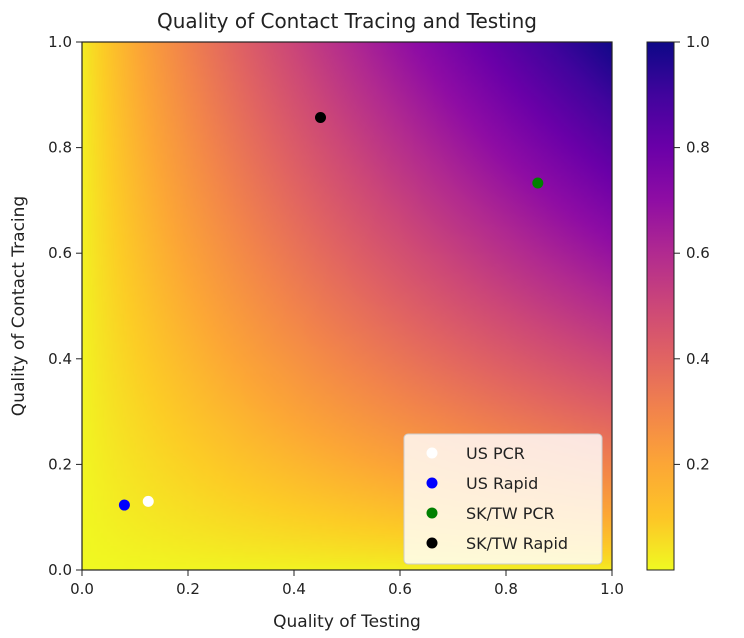  What do you see at coordinates (698, 253) in the screenshot?
I see `colorbar-tick-label: 0.6` at bounding box center [698, 253].